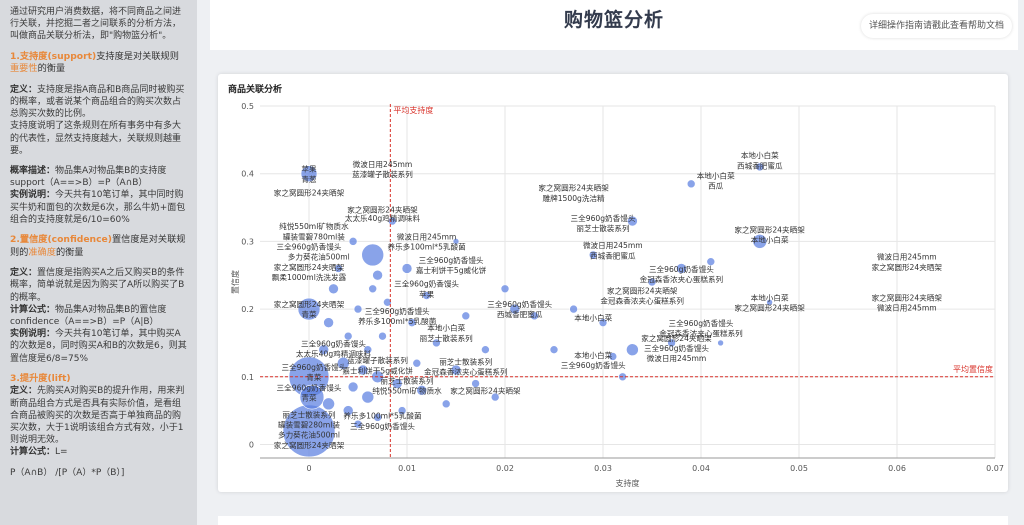 This screenshot has width=1024, height=525. I want to click on support-example-label: 实例说明：, so click(33, 195).